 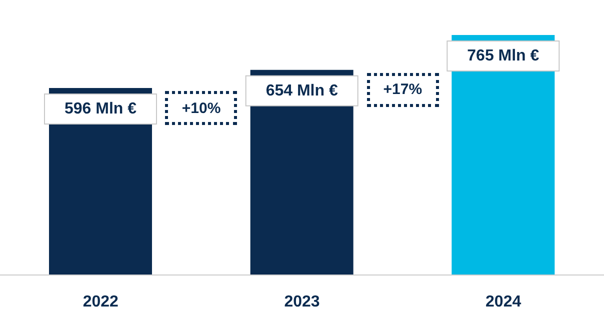 I want to click on x-tick-label: 2023, so click(x=302, y=301).